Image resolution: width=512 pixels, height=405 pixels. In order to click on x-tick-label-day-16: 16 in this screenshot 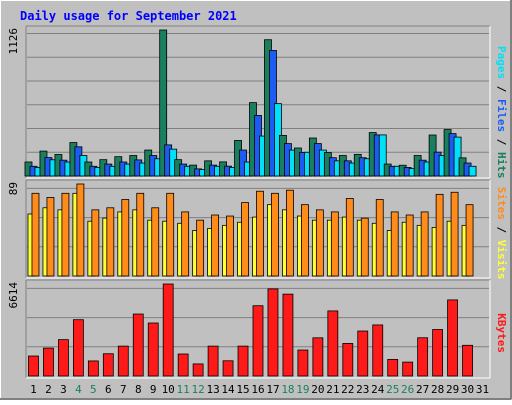, I will do `click(257, 389)`.